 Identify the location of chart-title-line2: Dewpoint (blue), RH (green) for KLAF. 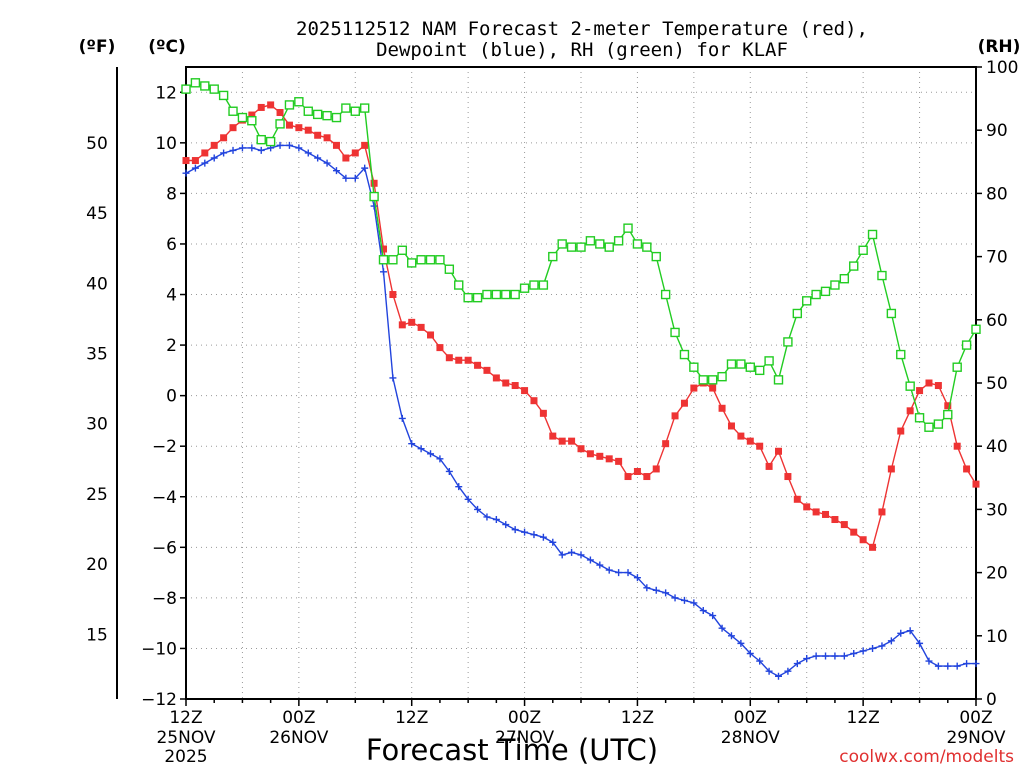
(582, 50).